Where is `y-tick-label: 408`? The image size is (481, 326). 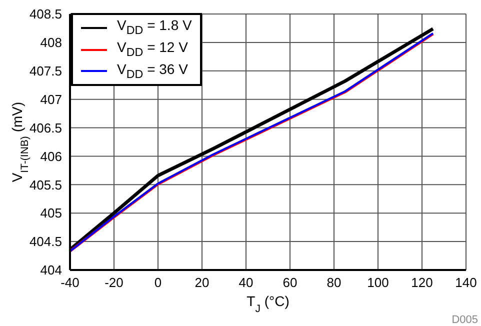 y-tick-label: 408 is located at coordinates (51, 42).